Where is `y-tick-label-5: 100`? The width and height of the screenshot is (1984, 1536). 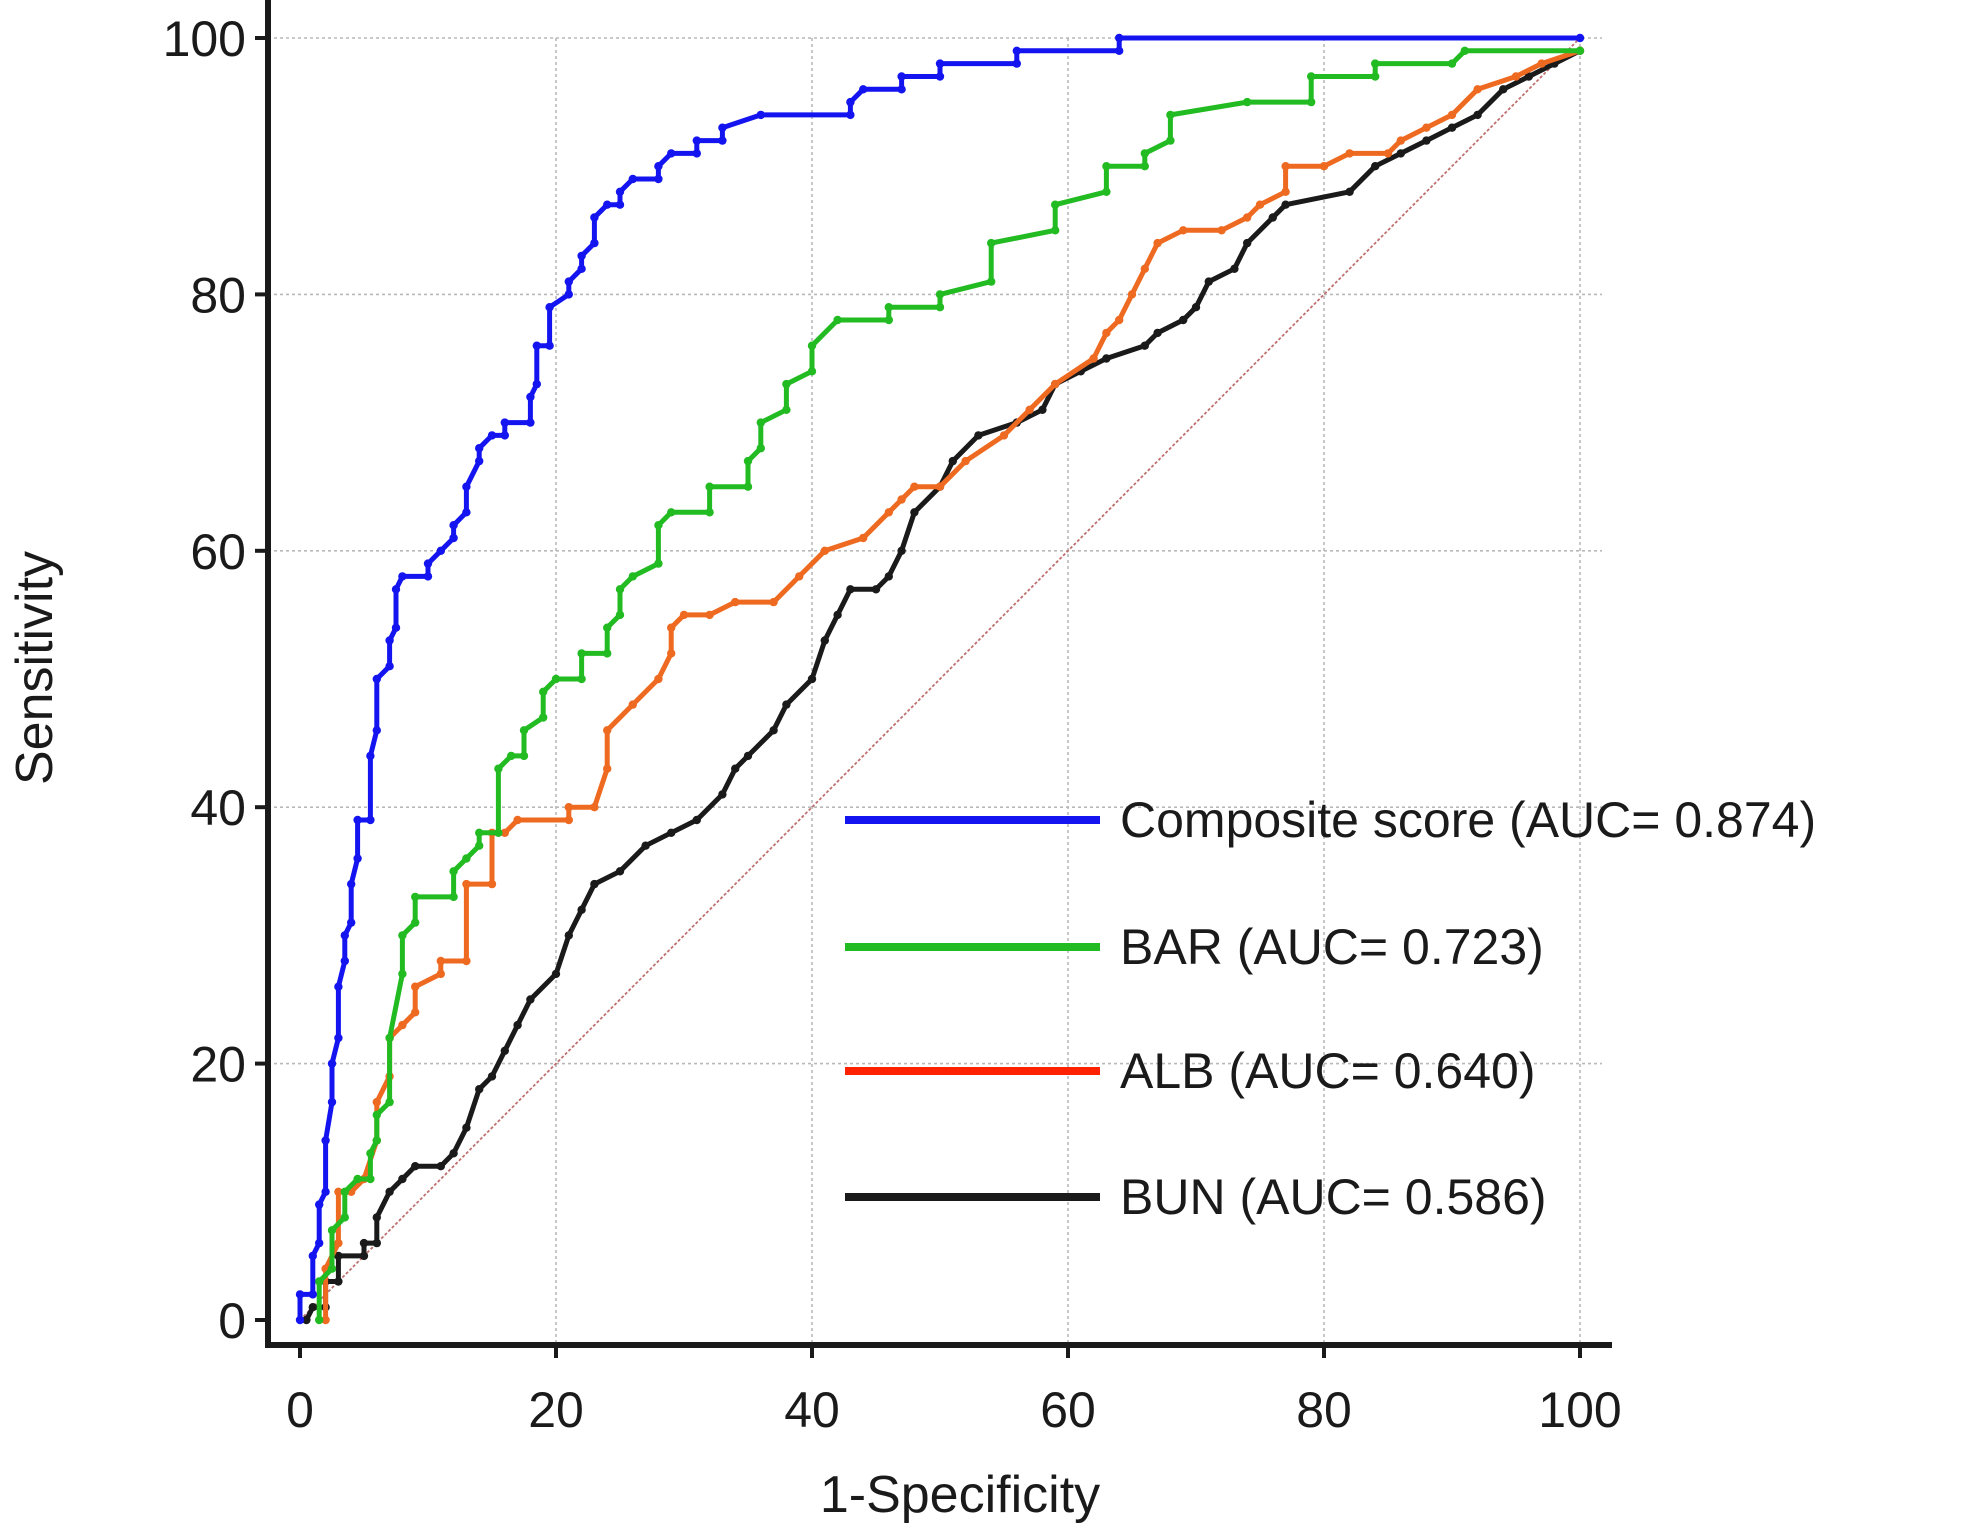
y-tick-label-5: 100 is located at coordinates (204, 39).